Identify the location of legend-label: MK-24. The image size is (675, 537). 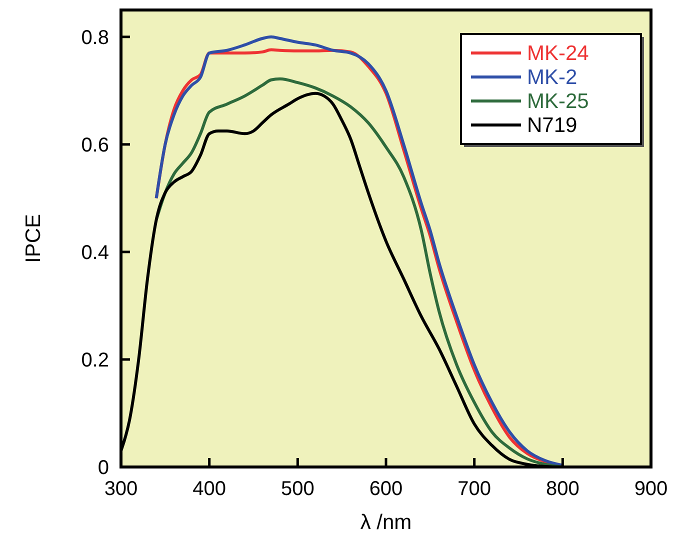
(558, 53).